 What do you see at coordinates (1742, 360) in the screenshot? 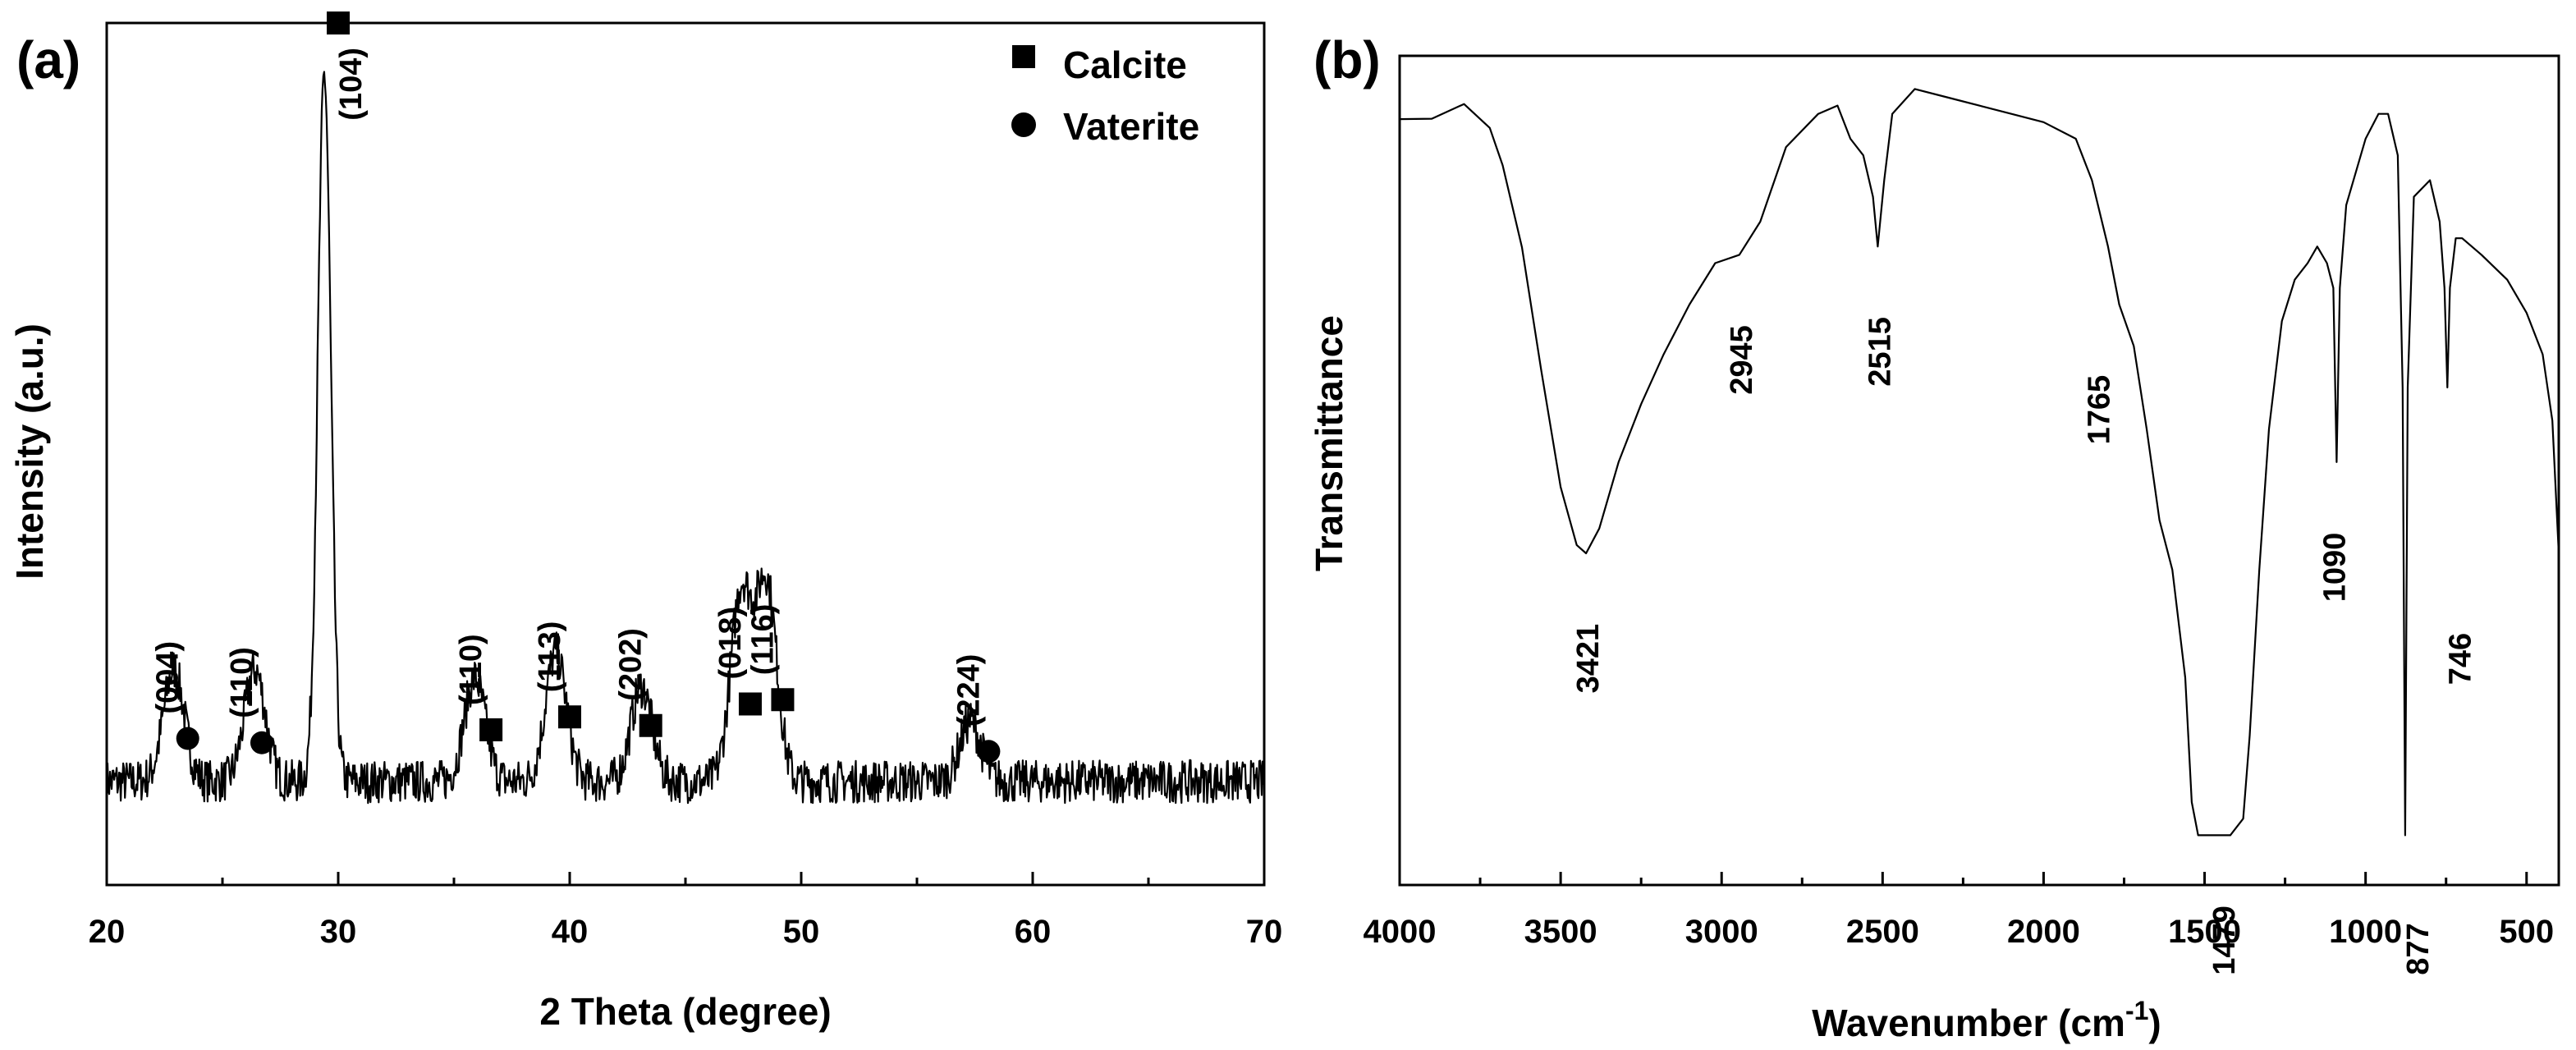
I see `panel-b-peak-label: 2945` at bounding box center [1742, 360].